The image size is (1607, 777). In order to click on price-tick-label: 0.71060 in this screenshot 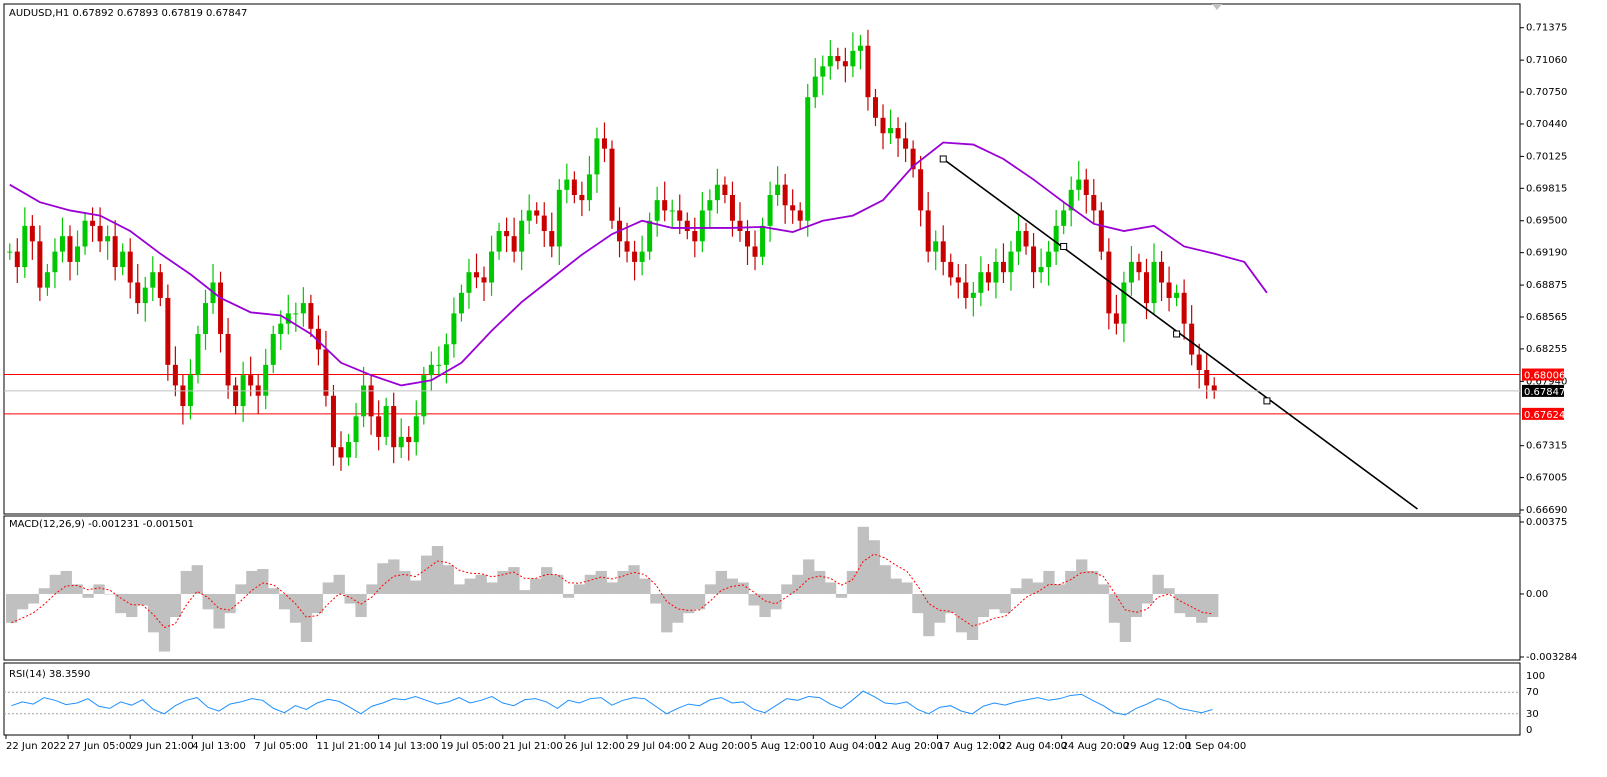, I will do `click(1546, 60)`.